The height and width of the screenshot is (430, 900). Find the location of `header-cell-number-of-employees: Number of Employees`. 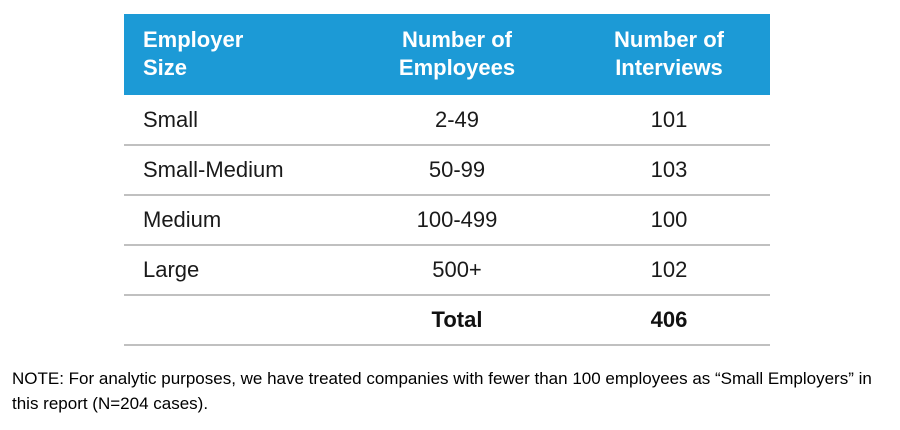

header-cell-number-of-employees: Number of Employees is located at coordinates (457, 54).